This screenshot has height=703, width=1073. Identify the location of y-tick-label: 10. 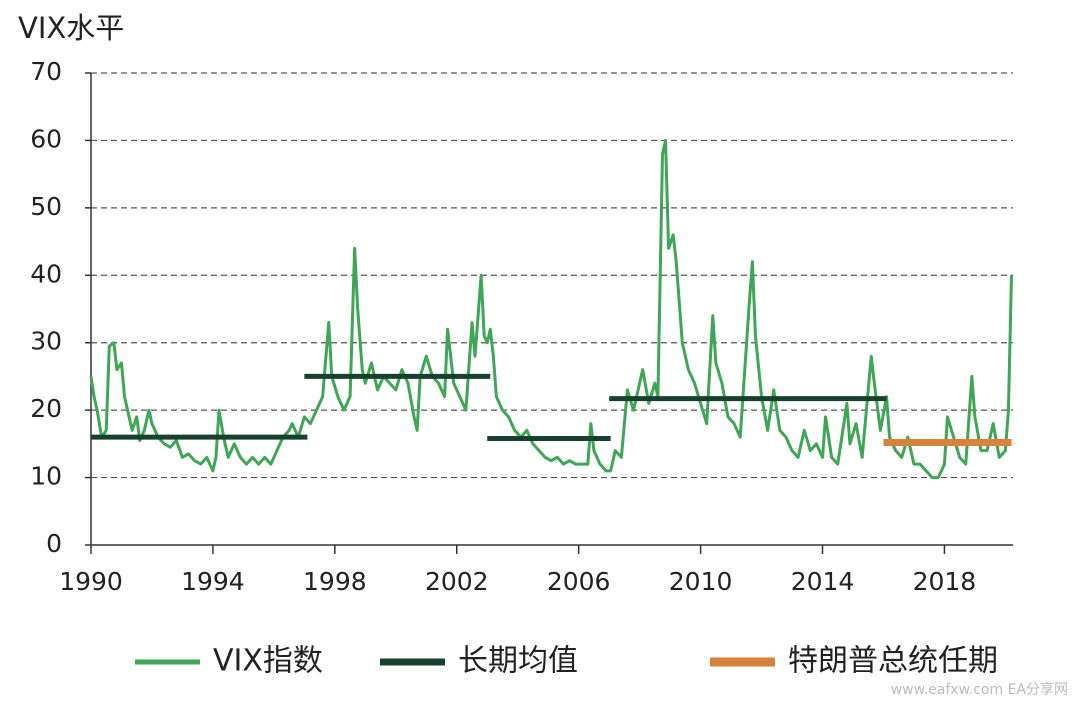
(46, 476).